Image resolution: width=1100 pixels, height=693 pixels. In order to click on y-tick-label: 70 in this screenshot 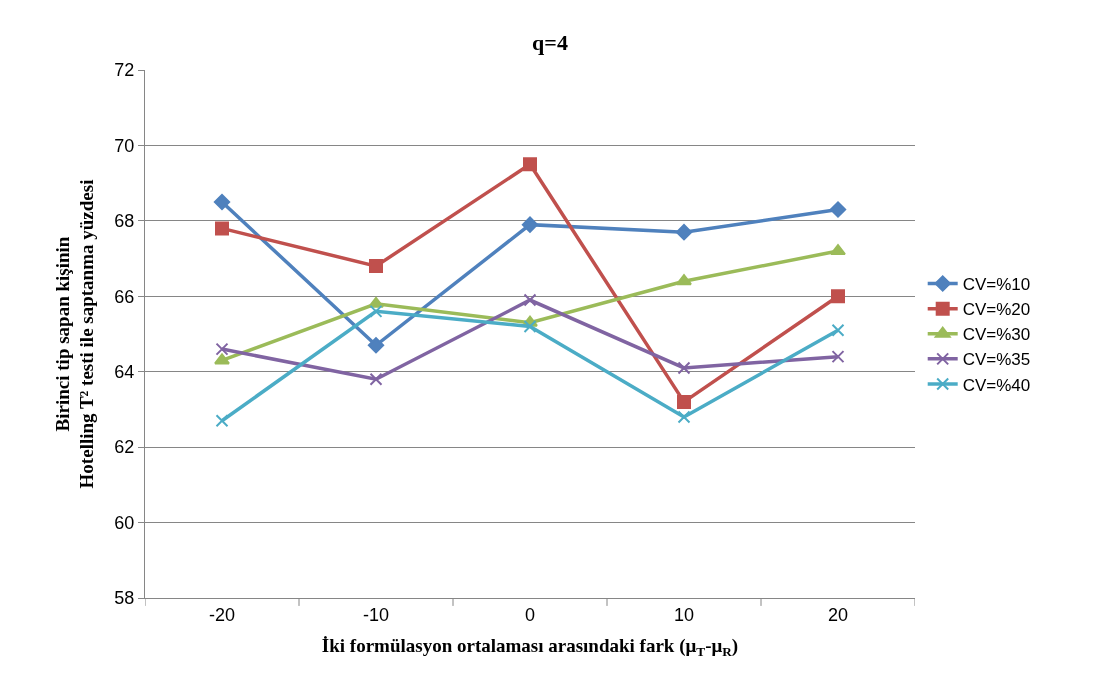, I will do `click(124, 145)`.